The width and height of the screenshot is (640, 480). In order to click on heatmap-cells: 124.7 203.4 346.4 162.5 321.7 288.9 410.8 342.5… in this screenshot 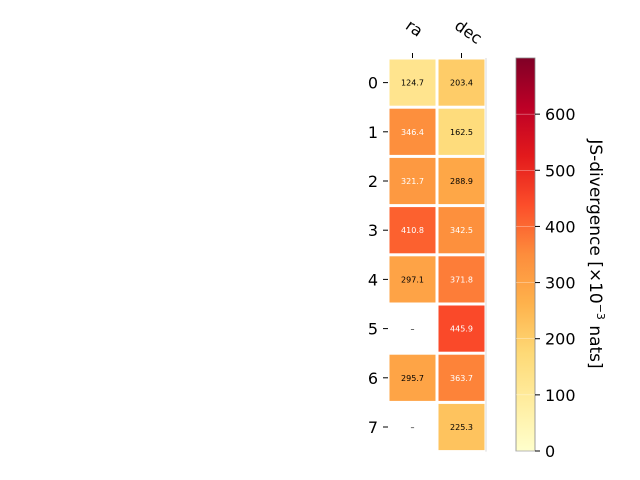, I will do `click(438, 255)`.